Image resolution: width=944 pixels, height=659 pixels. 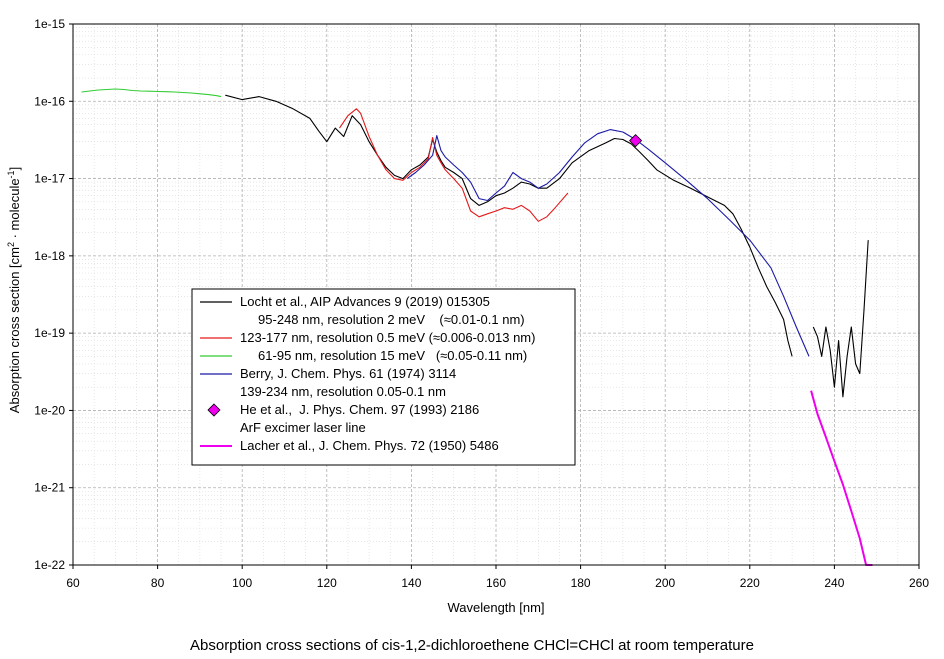 What do you see at coordinates (11, 174) in the screenshot?
I see `y-axis-title-sup-2: -1` at bounding box center [11, 174].